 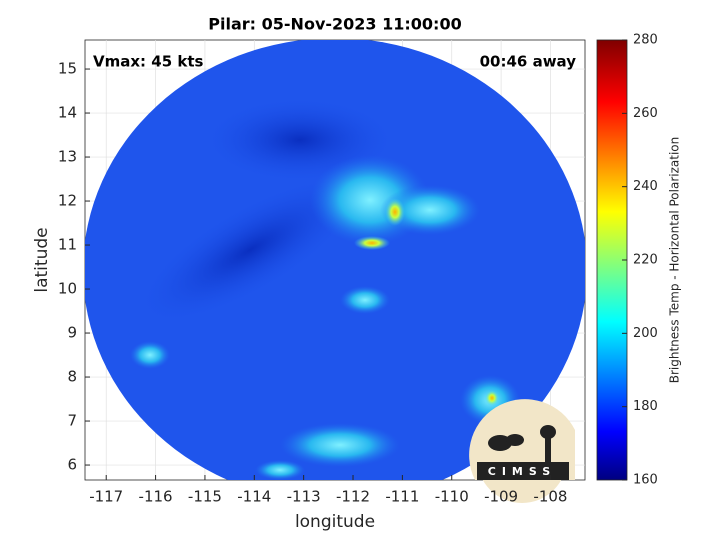 What do you see at coordinates (67, 69) in the screenshot?
I see `y-tick-label: 15` at bounding box center [67, 69].